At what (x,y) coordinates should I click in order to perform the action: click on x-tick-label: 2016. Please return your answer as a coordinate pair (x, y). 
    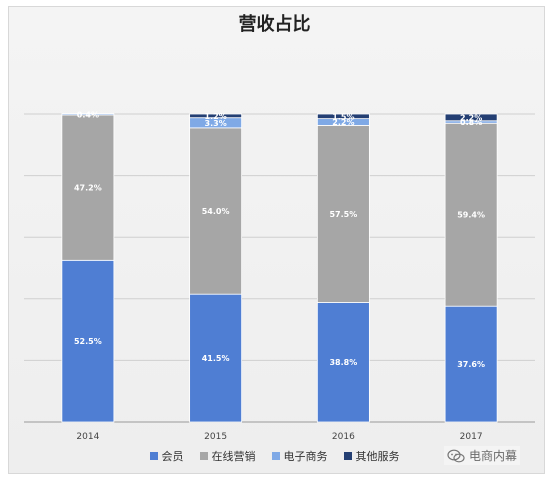
    Looking at the image, I should click on (343, 437).